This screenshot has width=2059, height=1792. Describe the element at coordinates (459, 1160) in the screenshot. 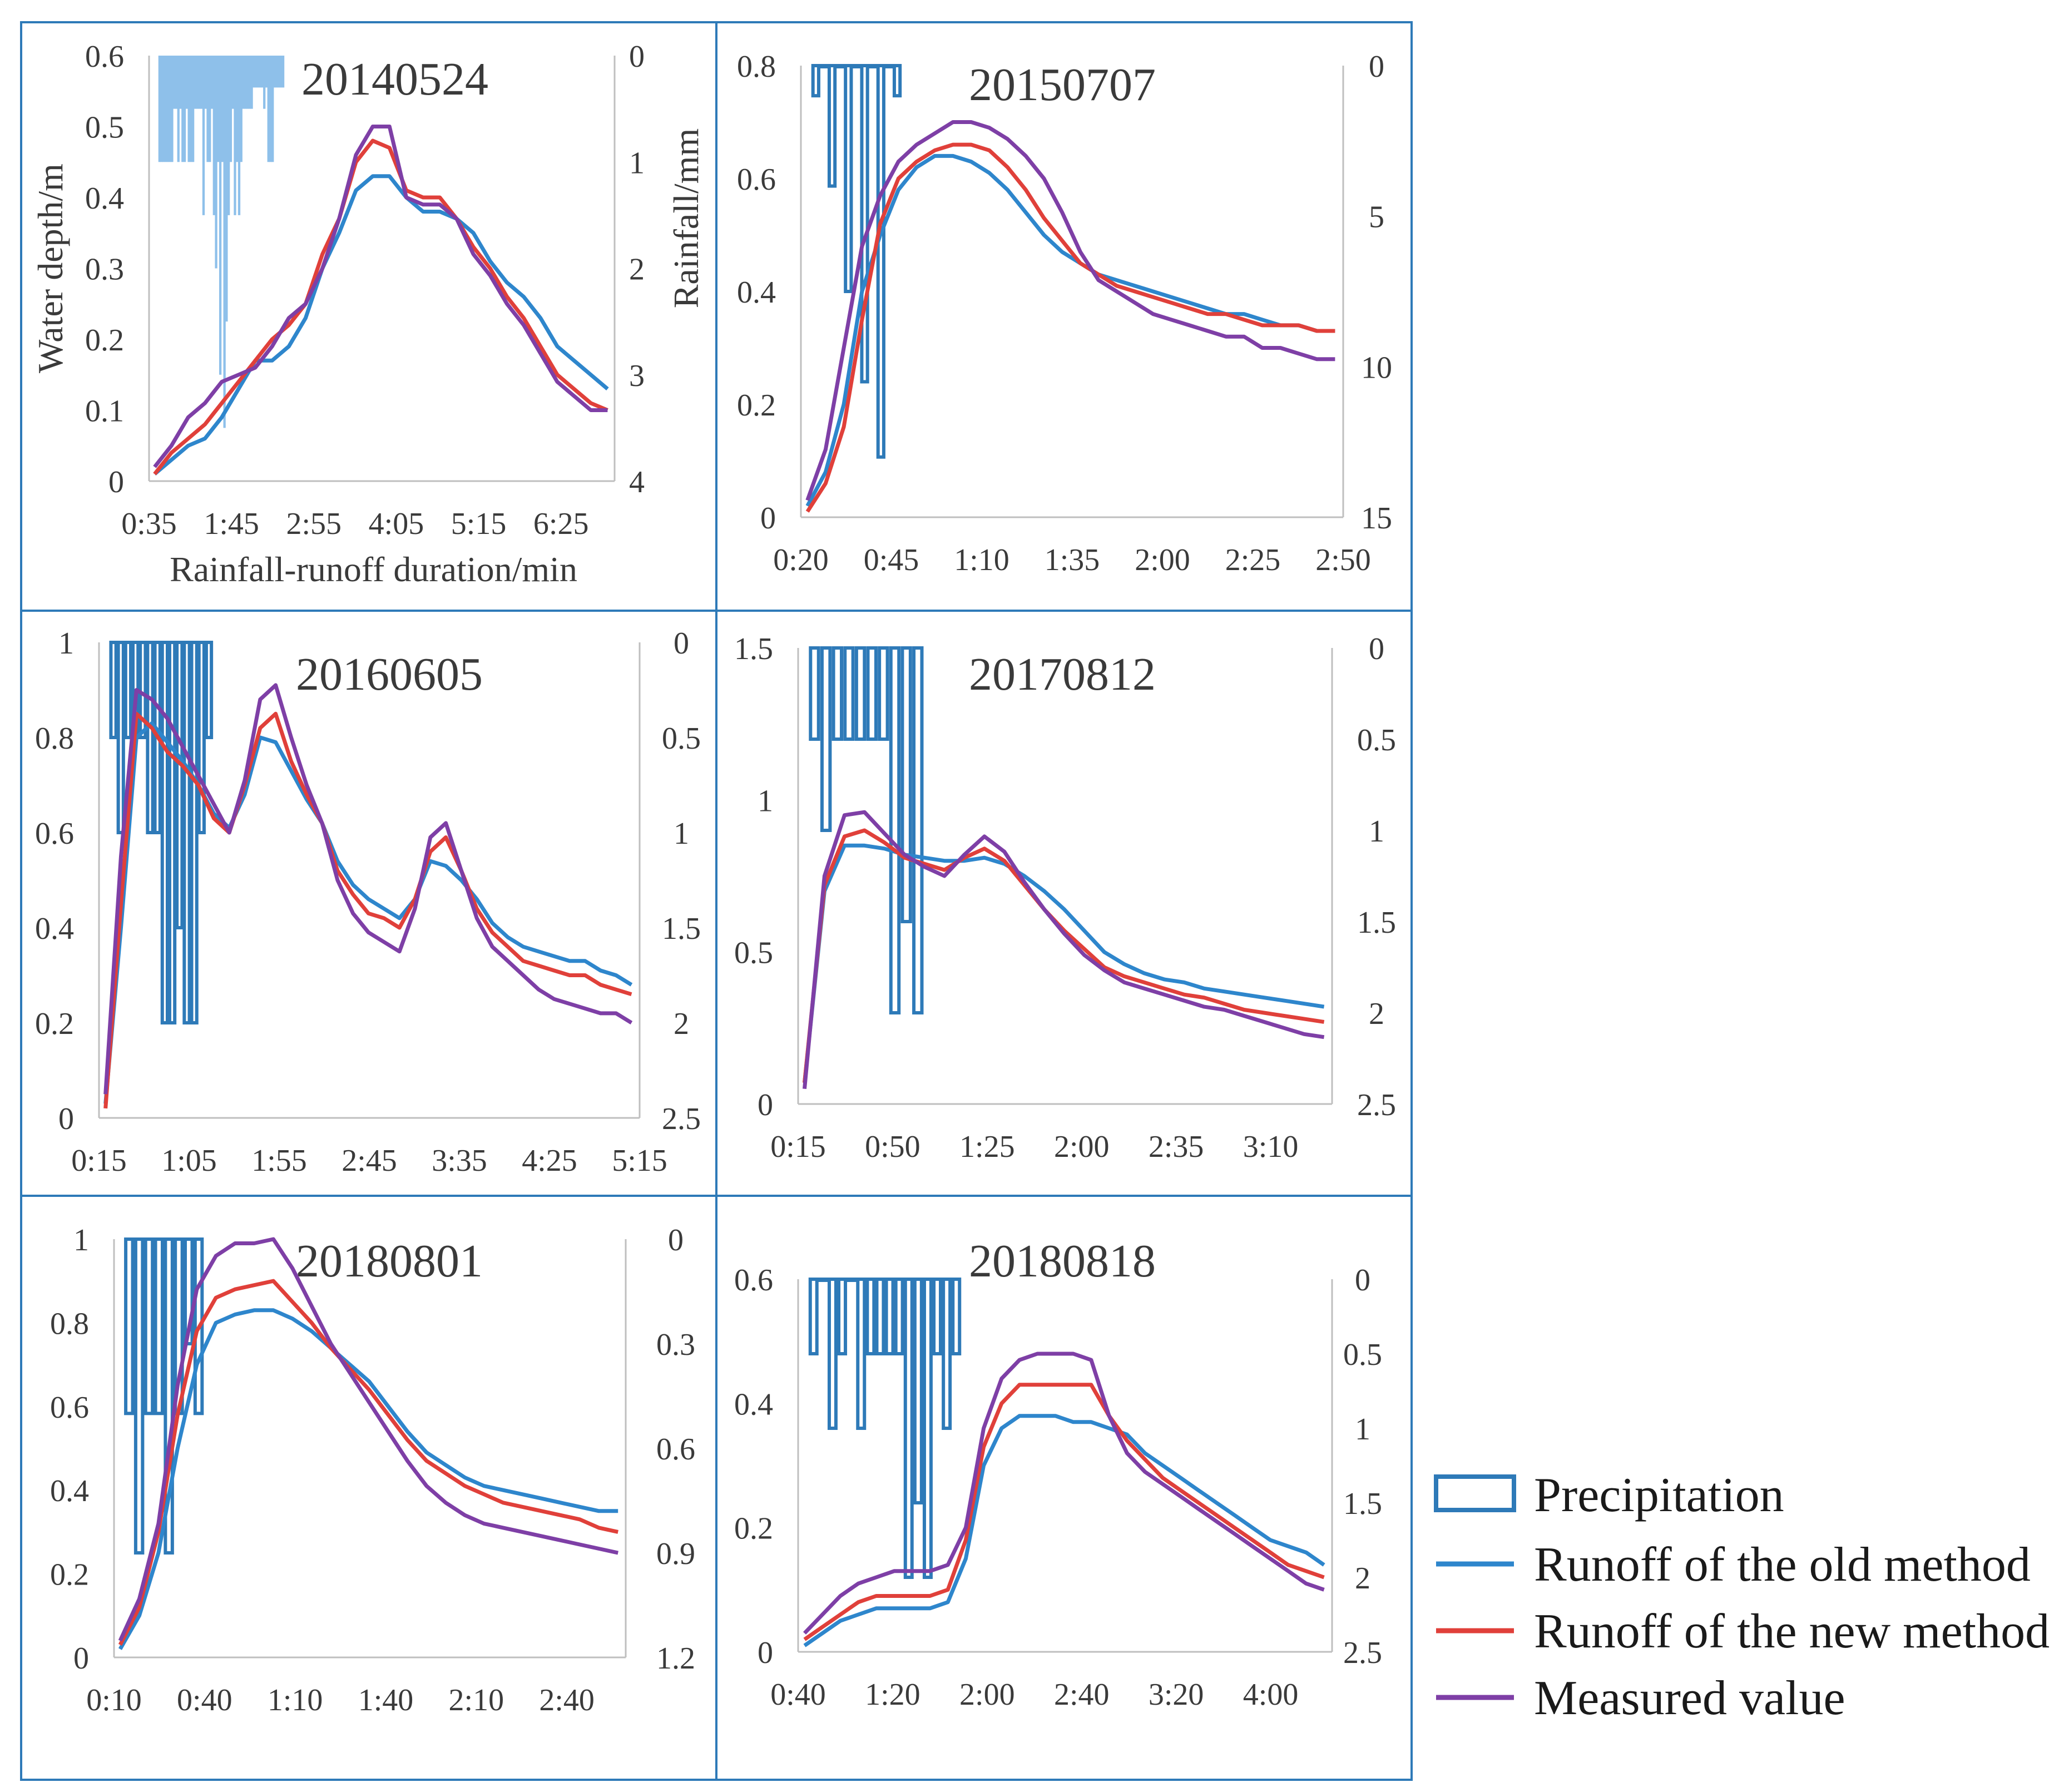

I see `x-tick-label: 3:35` at that location.